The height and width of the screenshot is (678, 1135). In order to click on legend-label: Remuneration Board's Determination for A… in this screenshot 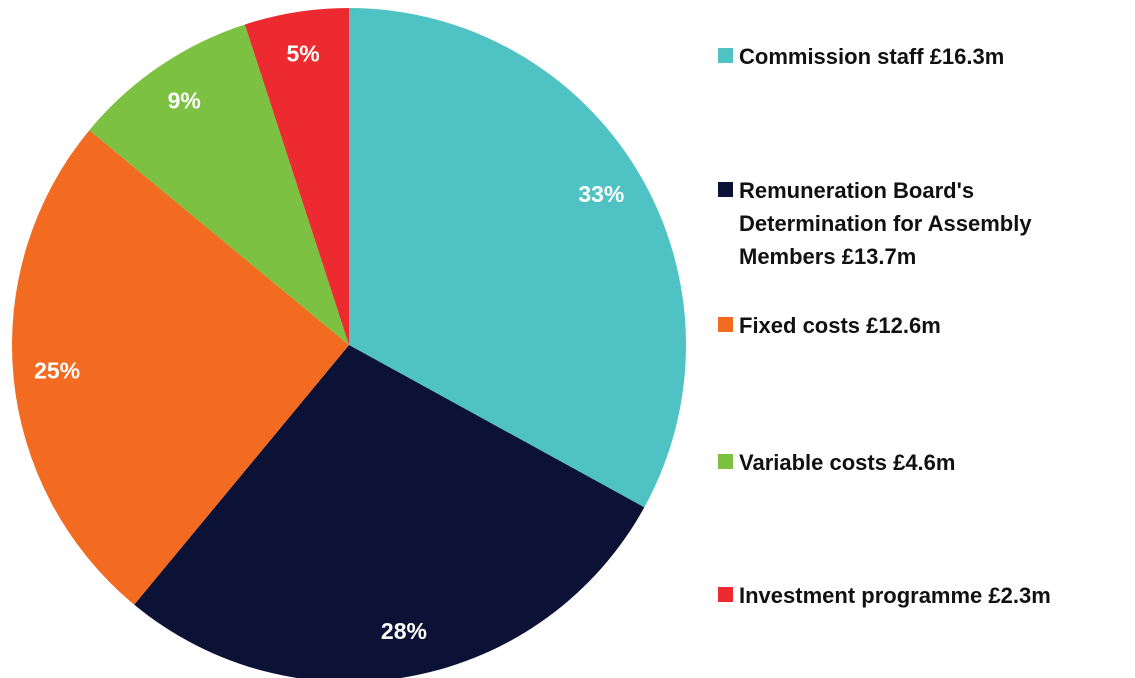, I will do `click(885, 223)`.